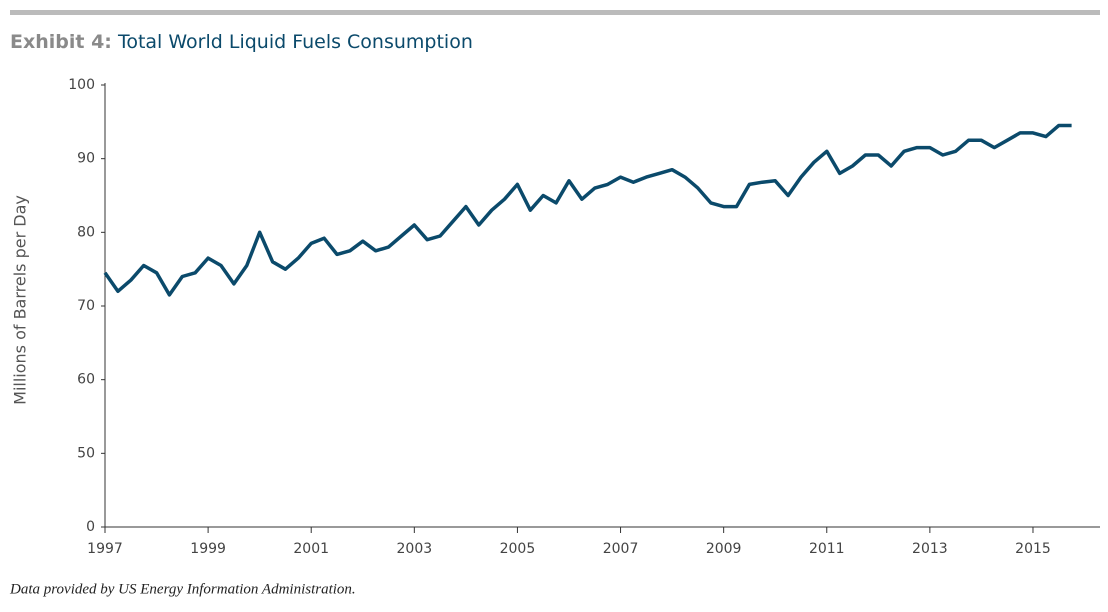 This screenshot has height=612, width=1108. What do you see at coordinates (555, 12) in the screenshot?
I see `top-rule` at bounding box center [555, 12].